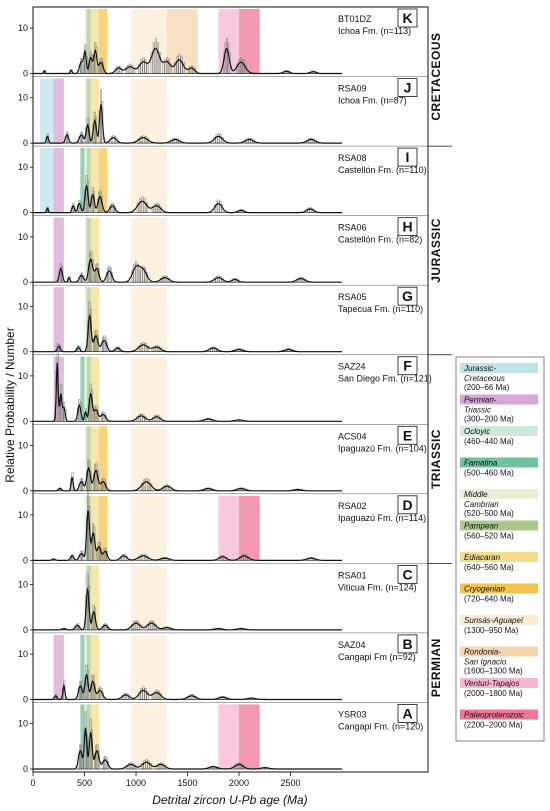 This screenshot has width=550, height=811. What do you see at coordinates (374, 31) in the screenshot?
I see `unit-name: Ichoa Fm. (n=113)` at bounding box center [374, 31].